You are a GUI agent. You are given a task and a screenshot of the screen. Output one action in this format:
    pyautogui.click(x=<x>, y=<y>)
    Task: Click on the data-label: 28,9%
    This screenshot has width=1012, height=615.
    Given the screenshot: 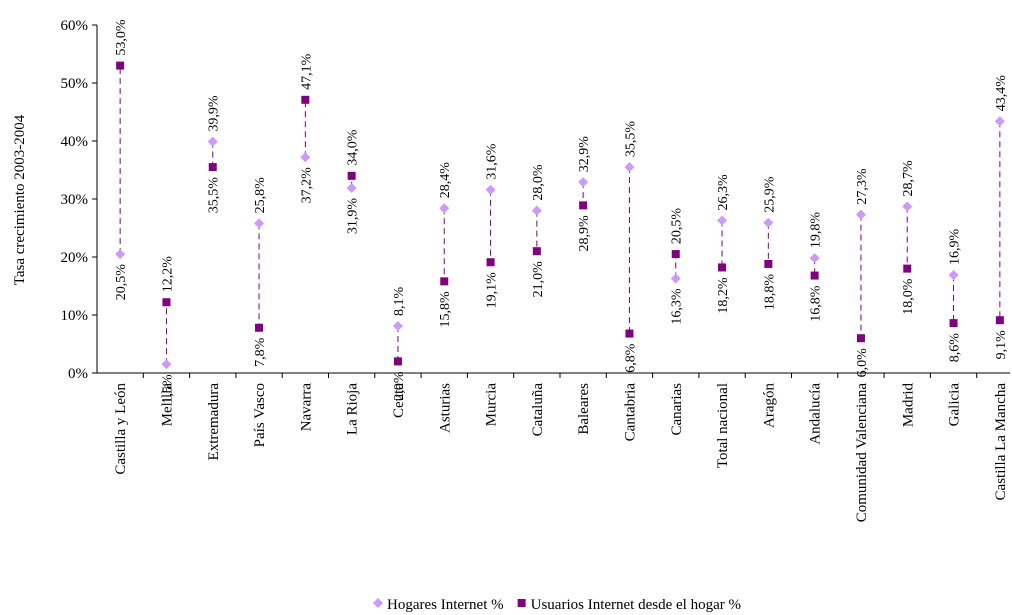 What is the action you would take?
    pyautogui.click(x=584, y=233)
    